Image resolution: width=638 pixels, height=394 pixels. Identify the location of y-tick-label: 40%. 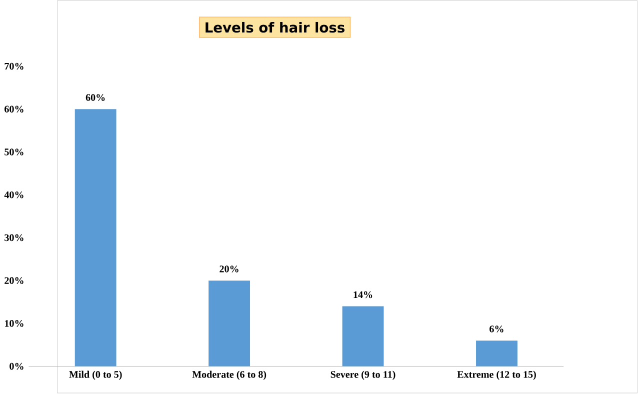
(14, 195).